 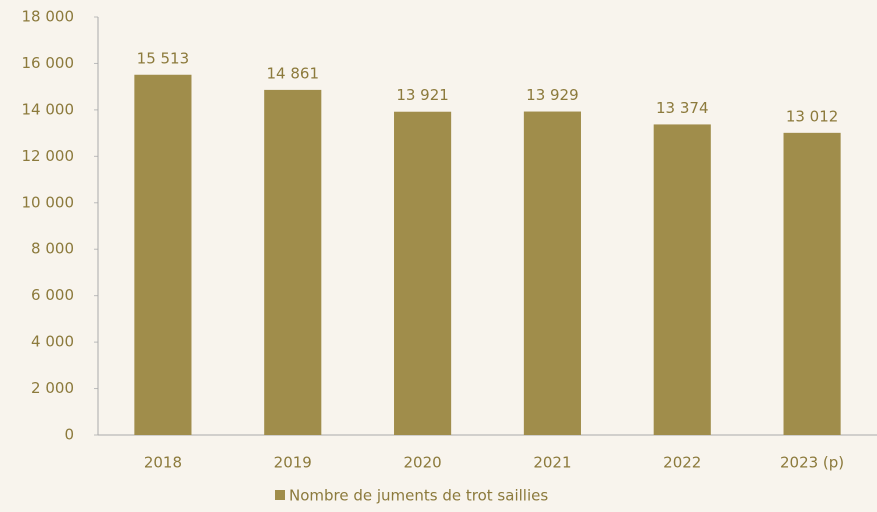 What do you see at coordinates (52, 342) in the screenshot?
I see `y-tick-label: 4 000` at bounding box center [52, 342].